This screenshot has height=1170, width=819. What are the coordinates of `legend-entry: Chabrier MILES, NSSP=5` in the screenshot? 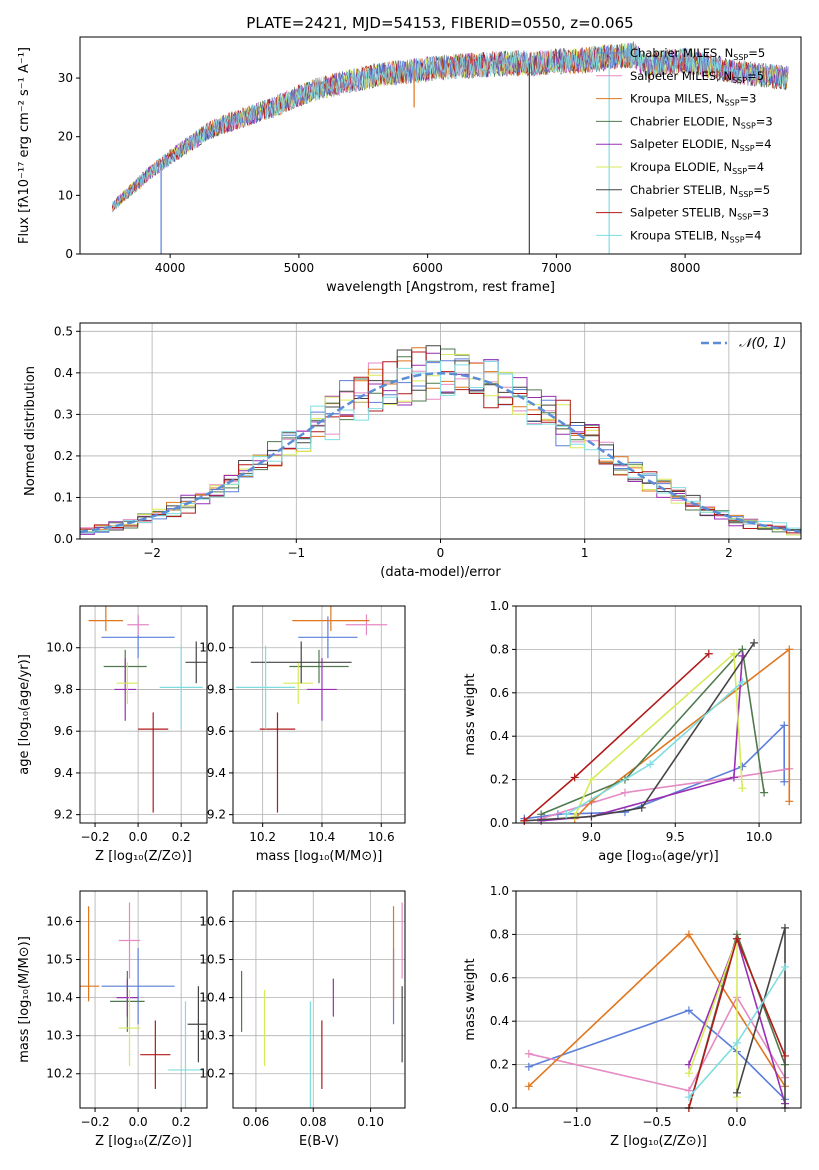 It's located at (697, 54).